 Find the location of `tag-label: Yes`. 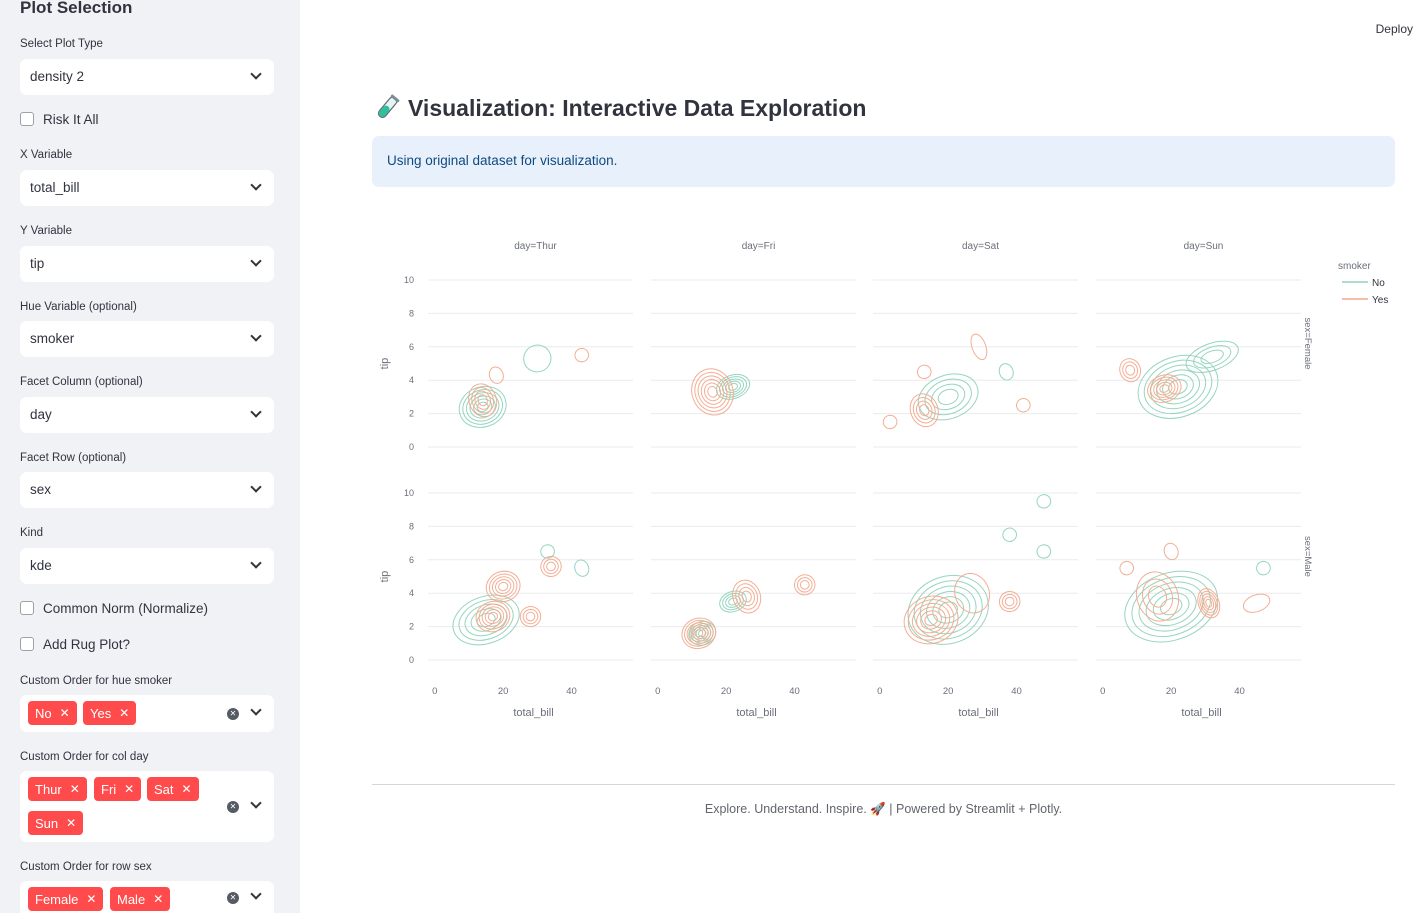

tag-label: Yes is located at coordinates (101, 713).